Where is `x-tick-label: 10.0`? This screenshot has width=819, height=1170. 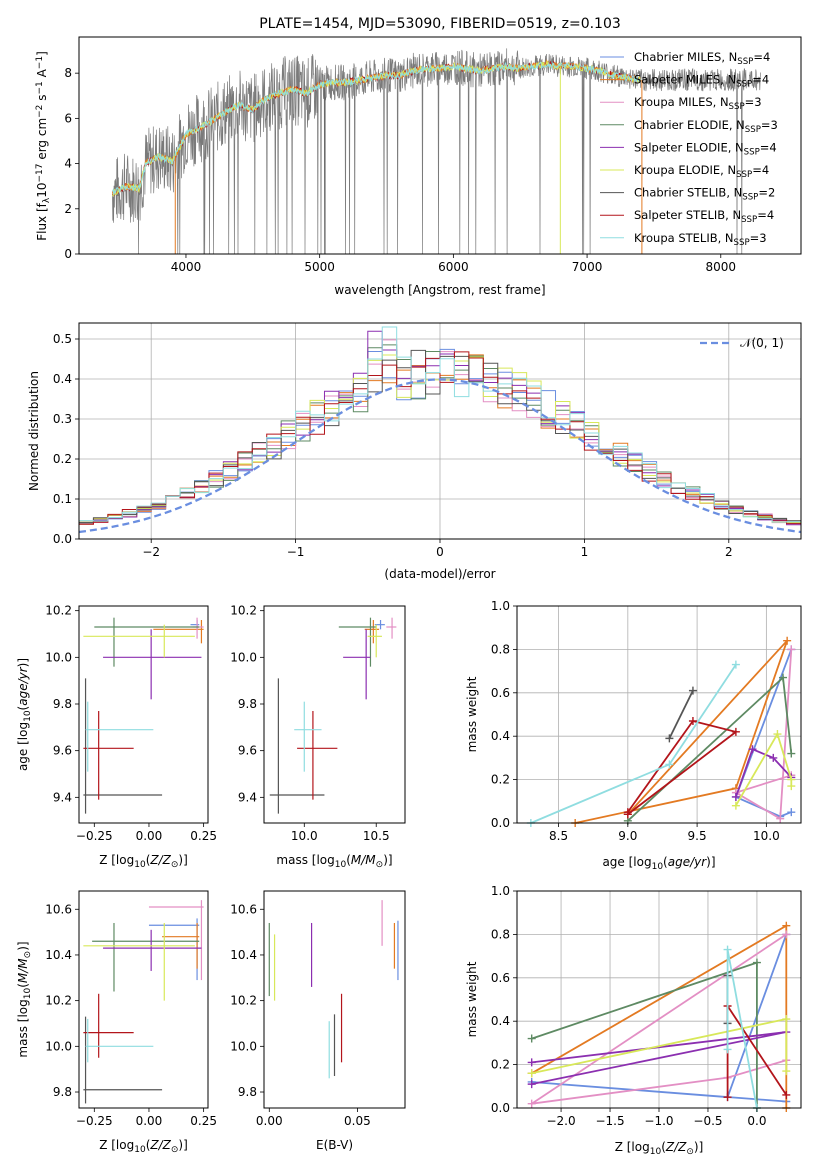 x-tick-label: 10.0 is located at coordinates (304, 836).